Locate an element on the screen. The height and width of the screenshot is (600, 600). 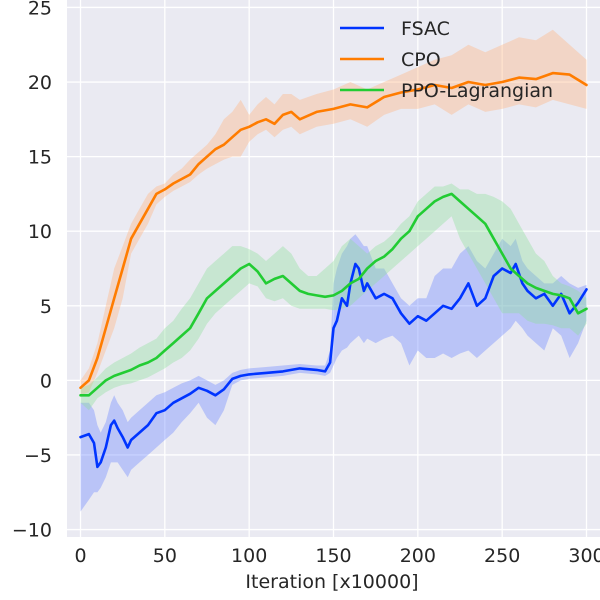
legend-label-fsac: FSAC is located at coordinates (425, 29).